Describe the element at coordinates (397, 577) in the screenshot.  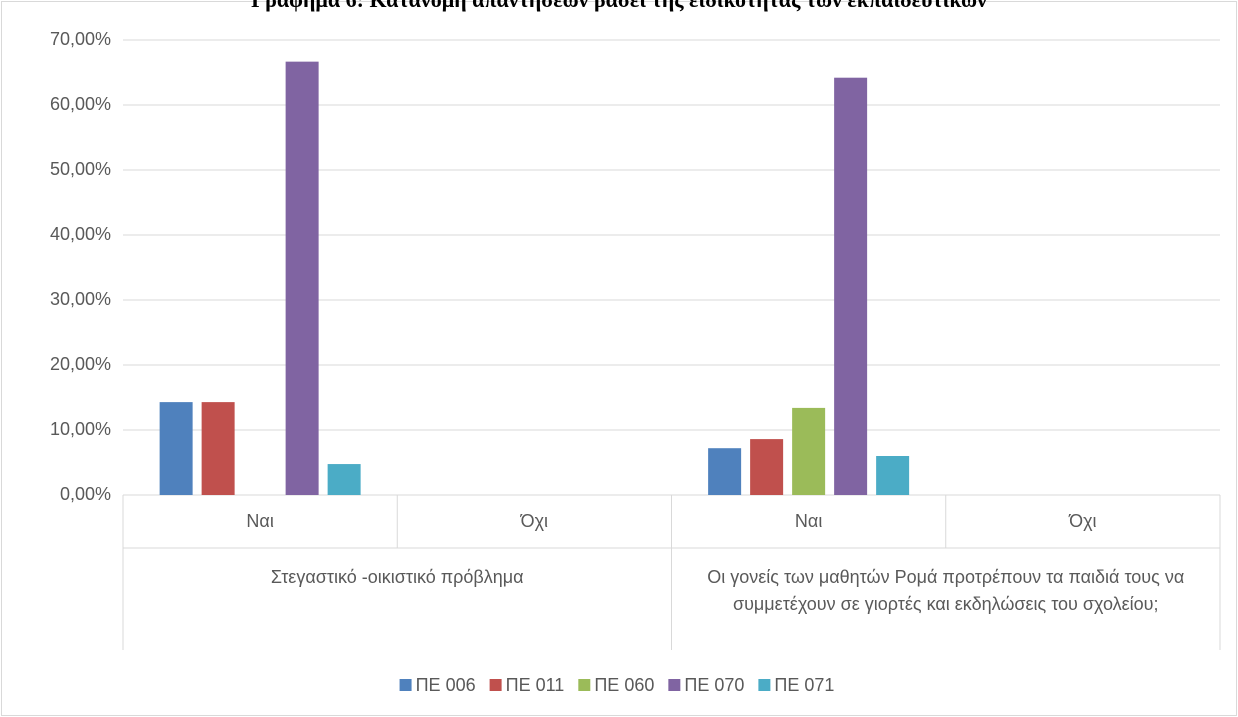
I see `category-group-label: Στεγαστικό -οικιστικό πρόβλημα` at that location.